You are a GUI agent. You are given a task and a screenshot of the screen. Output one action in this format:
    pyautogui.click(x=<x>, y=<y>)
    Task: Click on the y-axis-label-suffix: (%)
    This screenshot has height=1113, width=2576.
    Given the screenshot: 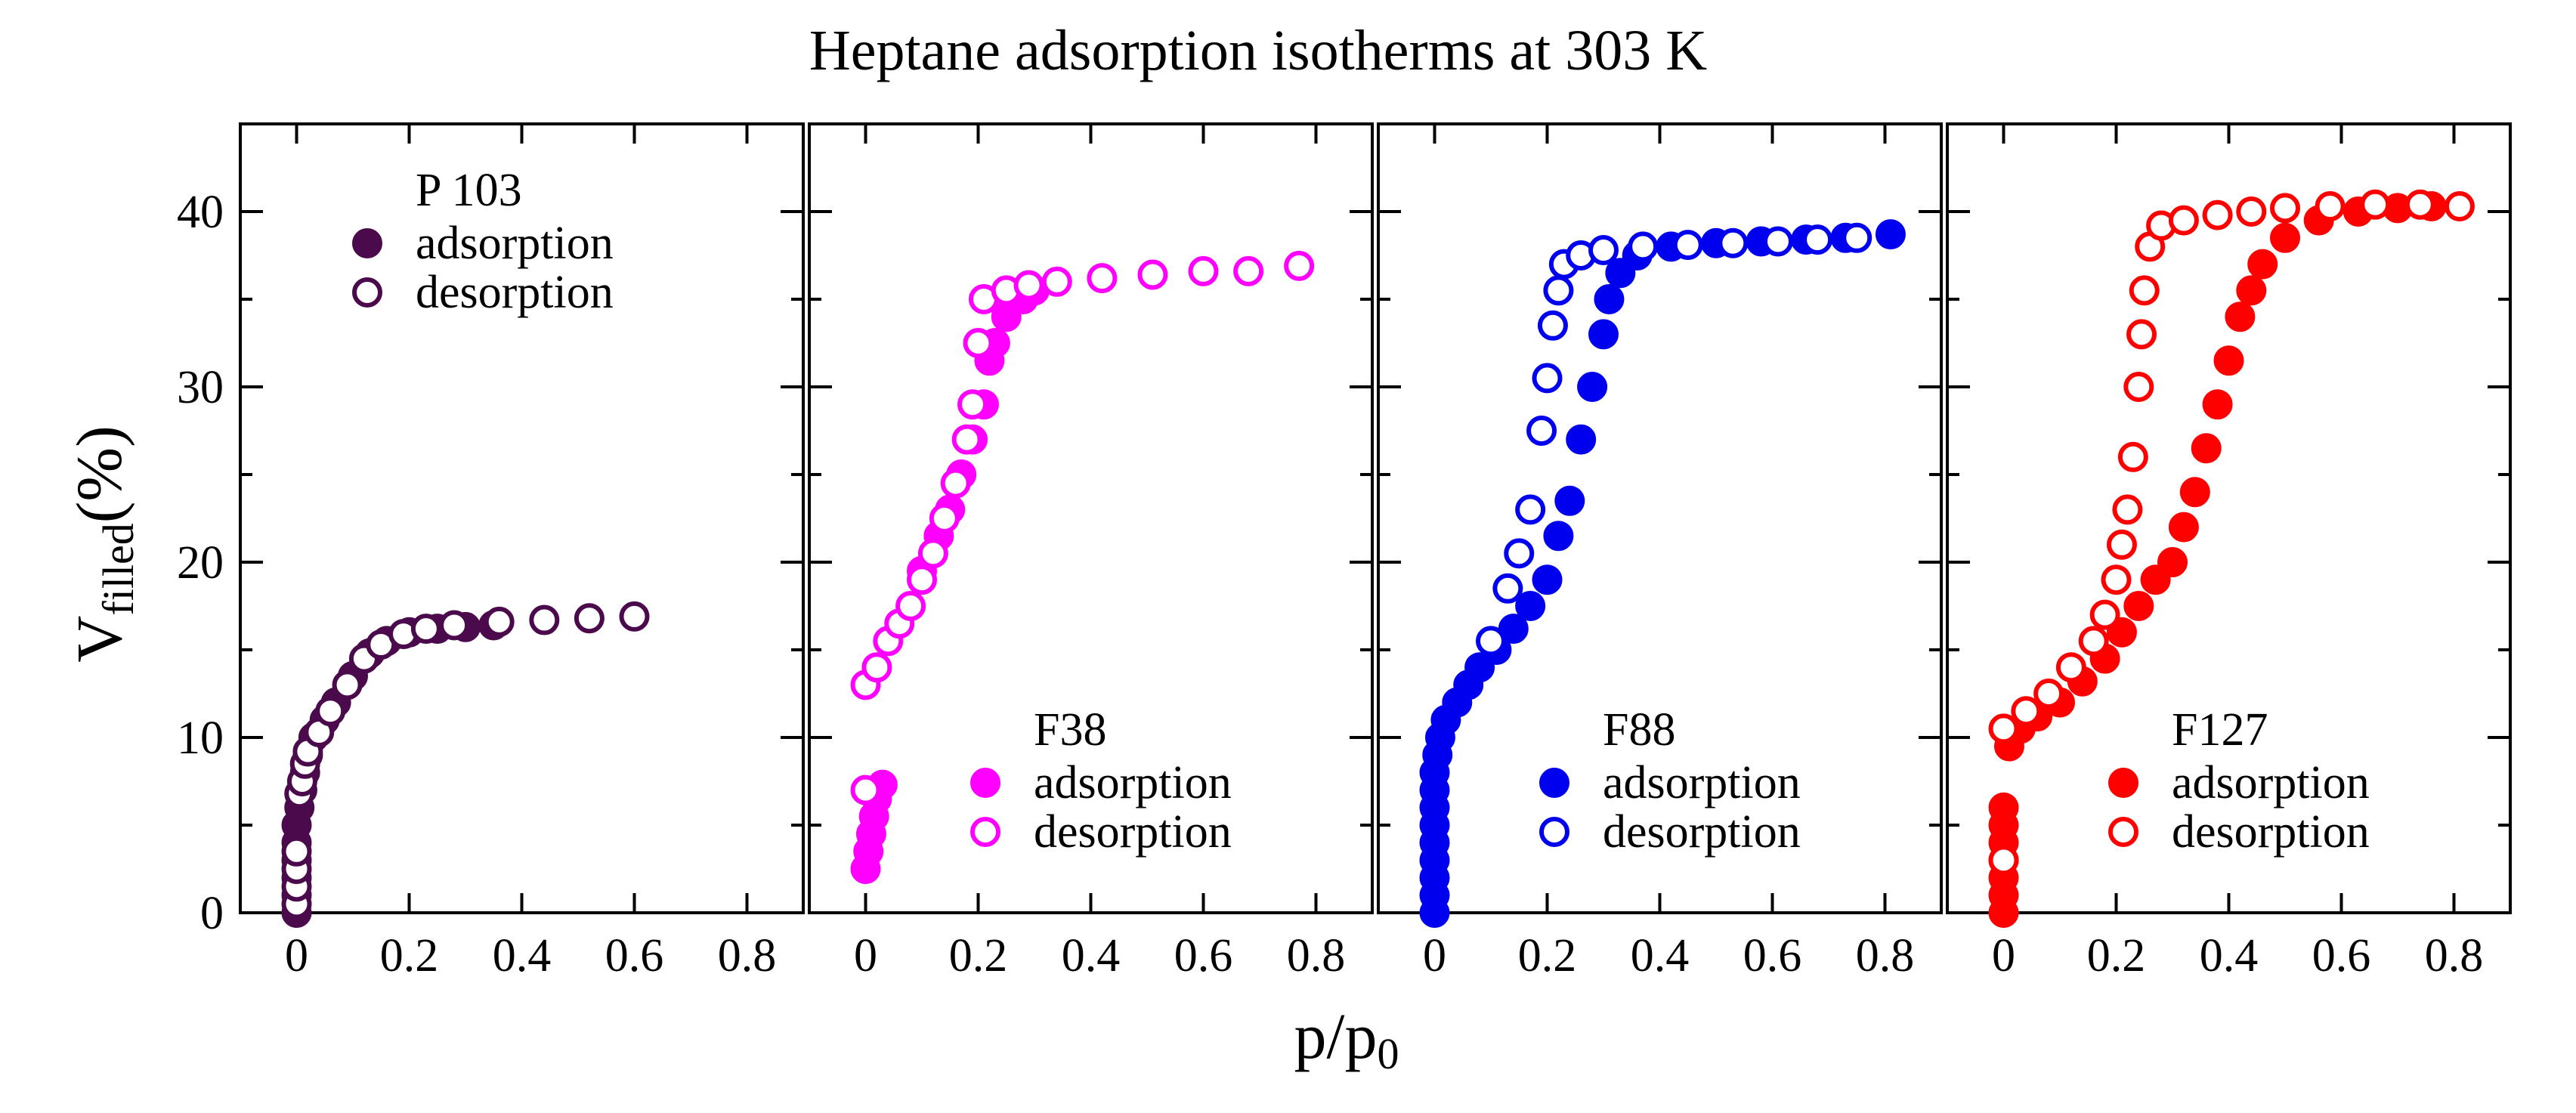 What is the action you would take?
    pyautogui.click(x=99, y=474)
    